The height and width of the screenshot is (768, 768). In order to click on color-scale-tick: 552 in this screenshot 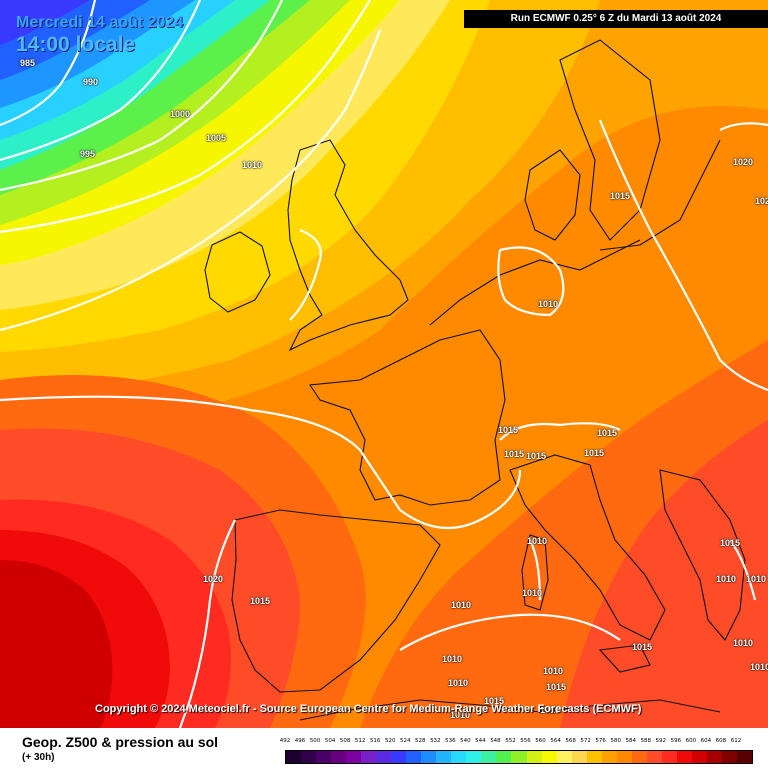, I will do `click(510, 741)`.